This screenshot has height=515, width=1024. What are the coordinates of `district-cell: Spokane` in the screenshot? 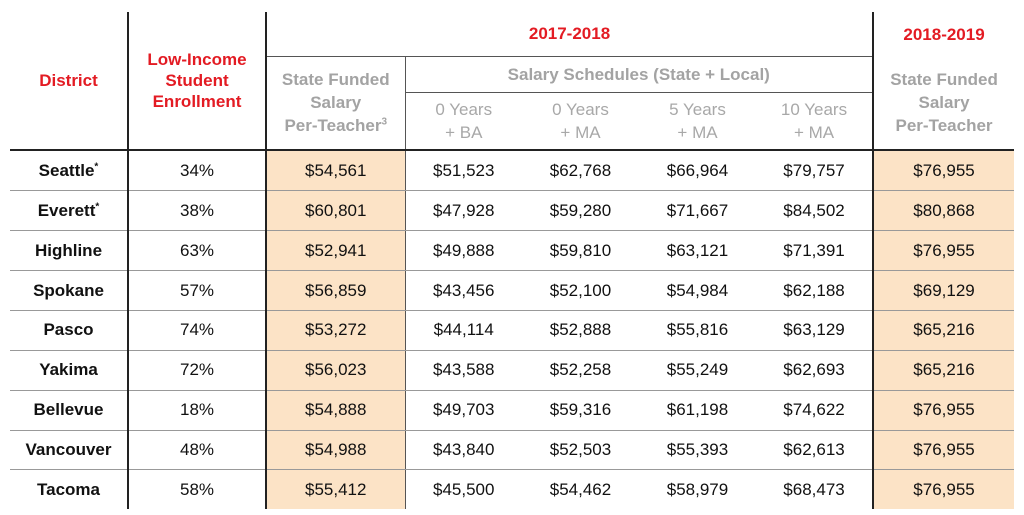 It's located at (69, 290).